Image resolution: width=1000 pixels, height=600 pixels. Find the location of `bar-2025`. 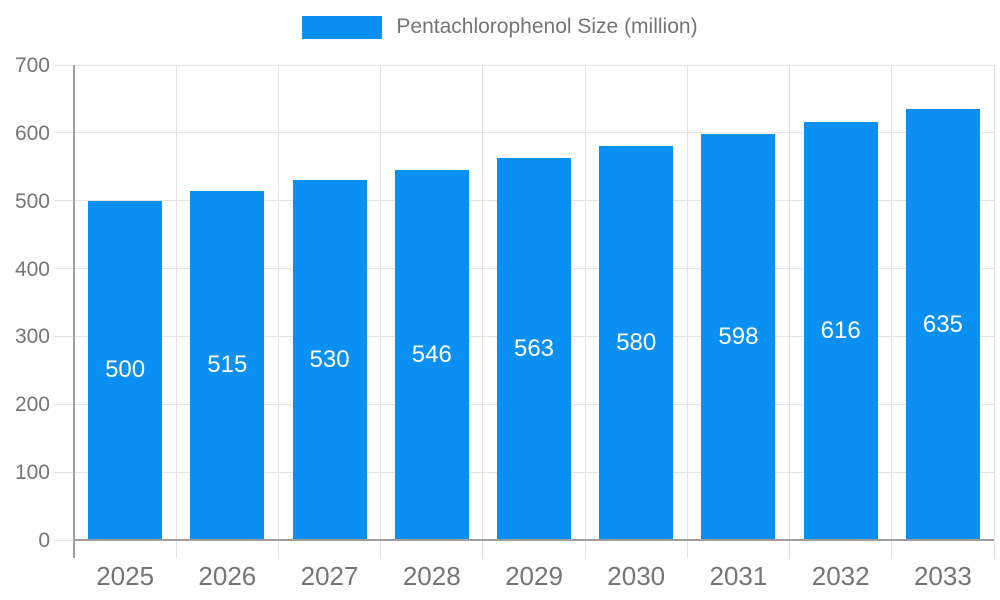

bar-2025 is located at coordinates (125, 370).